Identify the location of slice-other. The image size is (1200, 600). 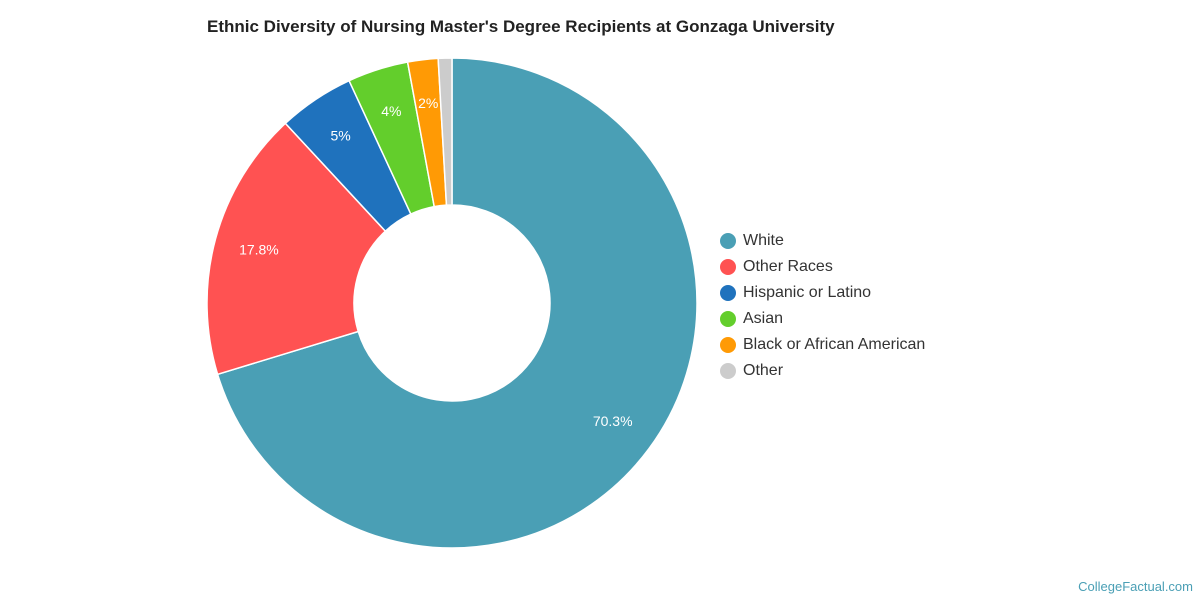
(445, 131).